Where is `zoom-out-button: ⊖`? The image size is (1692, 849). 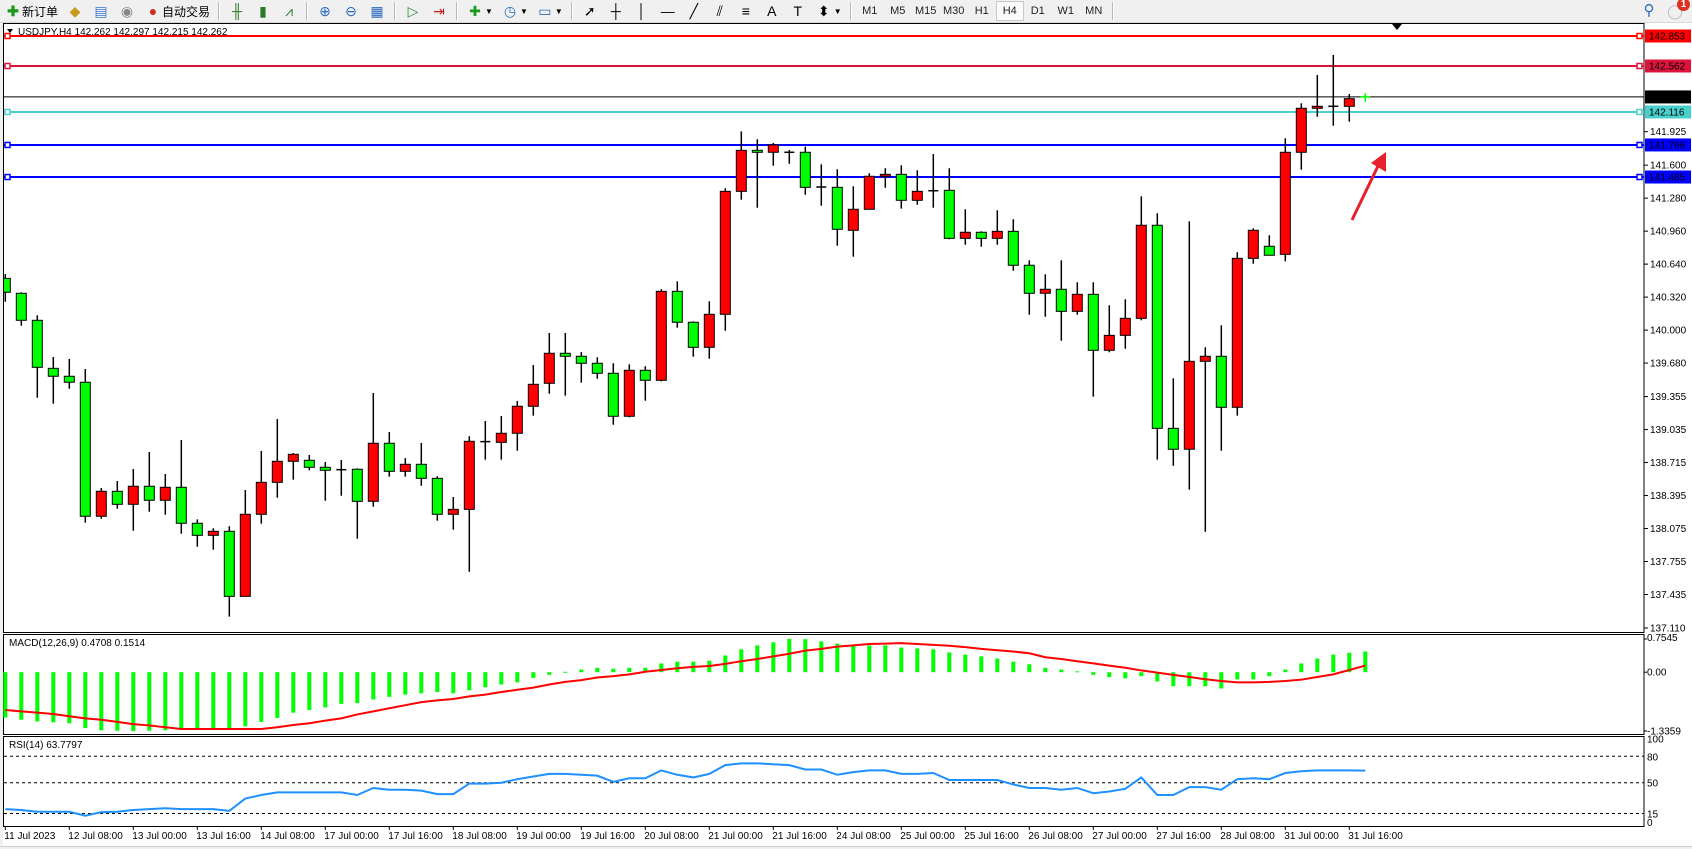 zoom-out-button: ⊖ is located at coordinates (351, 11).